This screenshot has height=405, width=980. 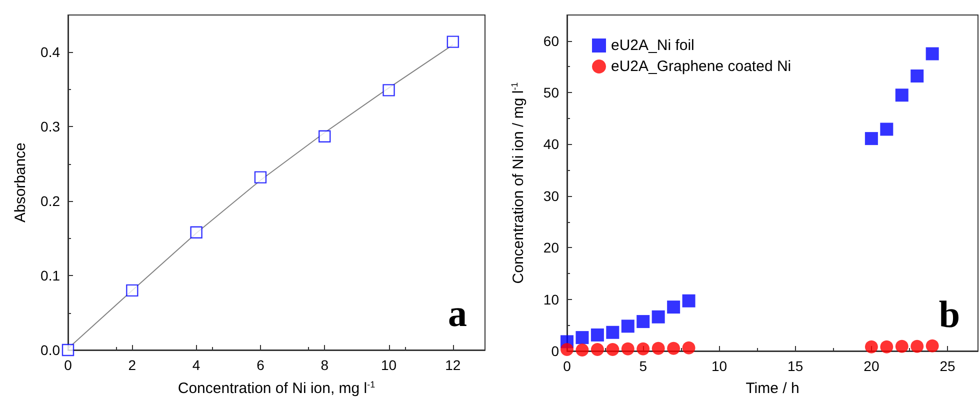 What do you see at coordinates (796, 366) in the screenshot?
I see `x-tick-label: 15` at bounding box center [796, 366].